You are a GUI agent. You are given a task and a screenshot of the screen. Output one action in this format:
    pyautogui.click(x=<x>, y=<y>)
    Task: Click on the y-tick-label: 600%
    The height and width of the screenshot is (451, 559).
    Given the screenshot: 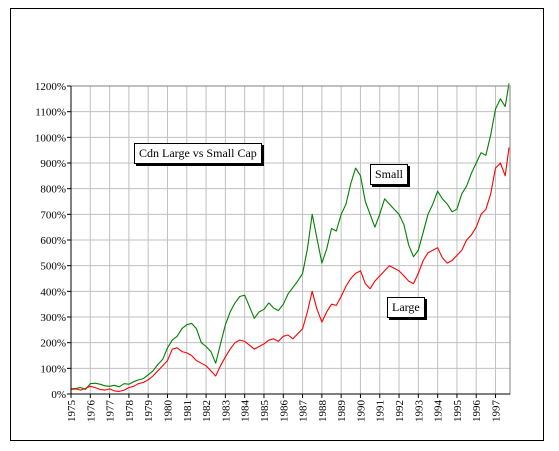 What is the action you would take?
    pyautogui.click(x=53, y=241)
    